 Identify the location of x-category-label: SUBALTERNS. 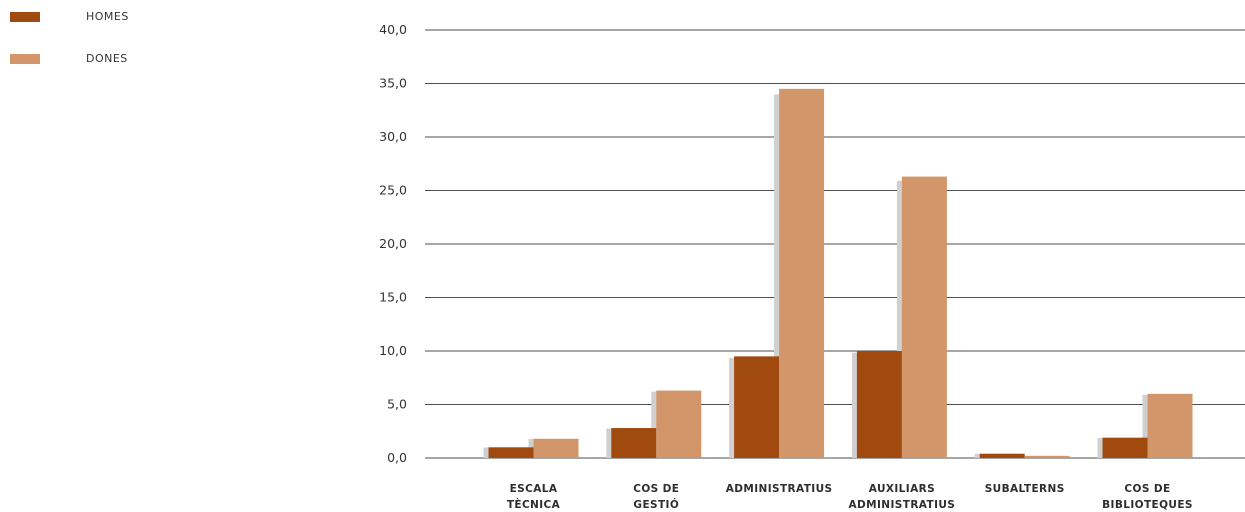
(1025, 489).